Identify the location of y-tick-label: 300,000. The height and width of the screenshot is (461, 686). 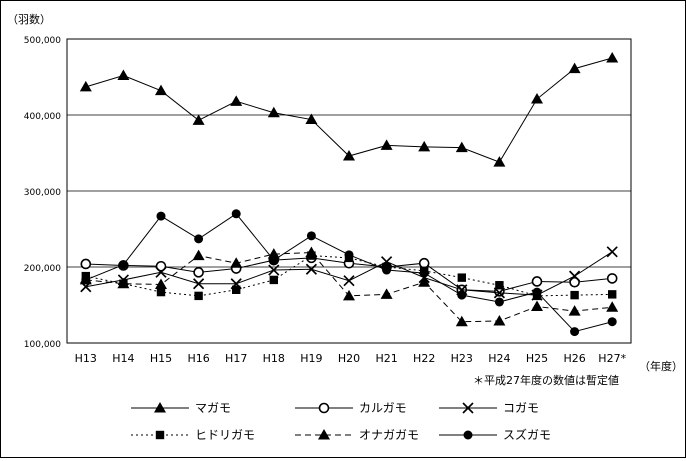
(42, 193).